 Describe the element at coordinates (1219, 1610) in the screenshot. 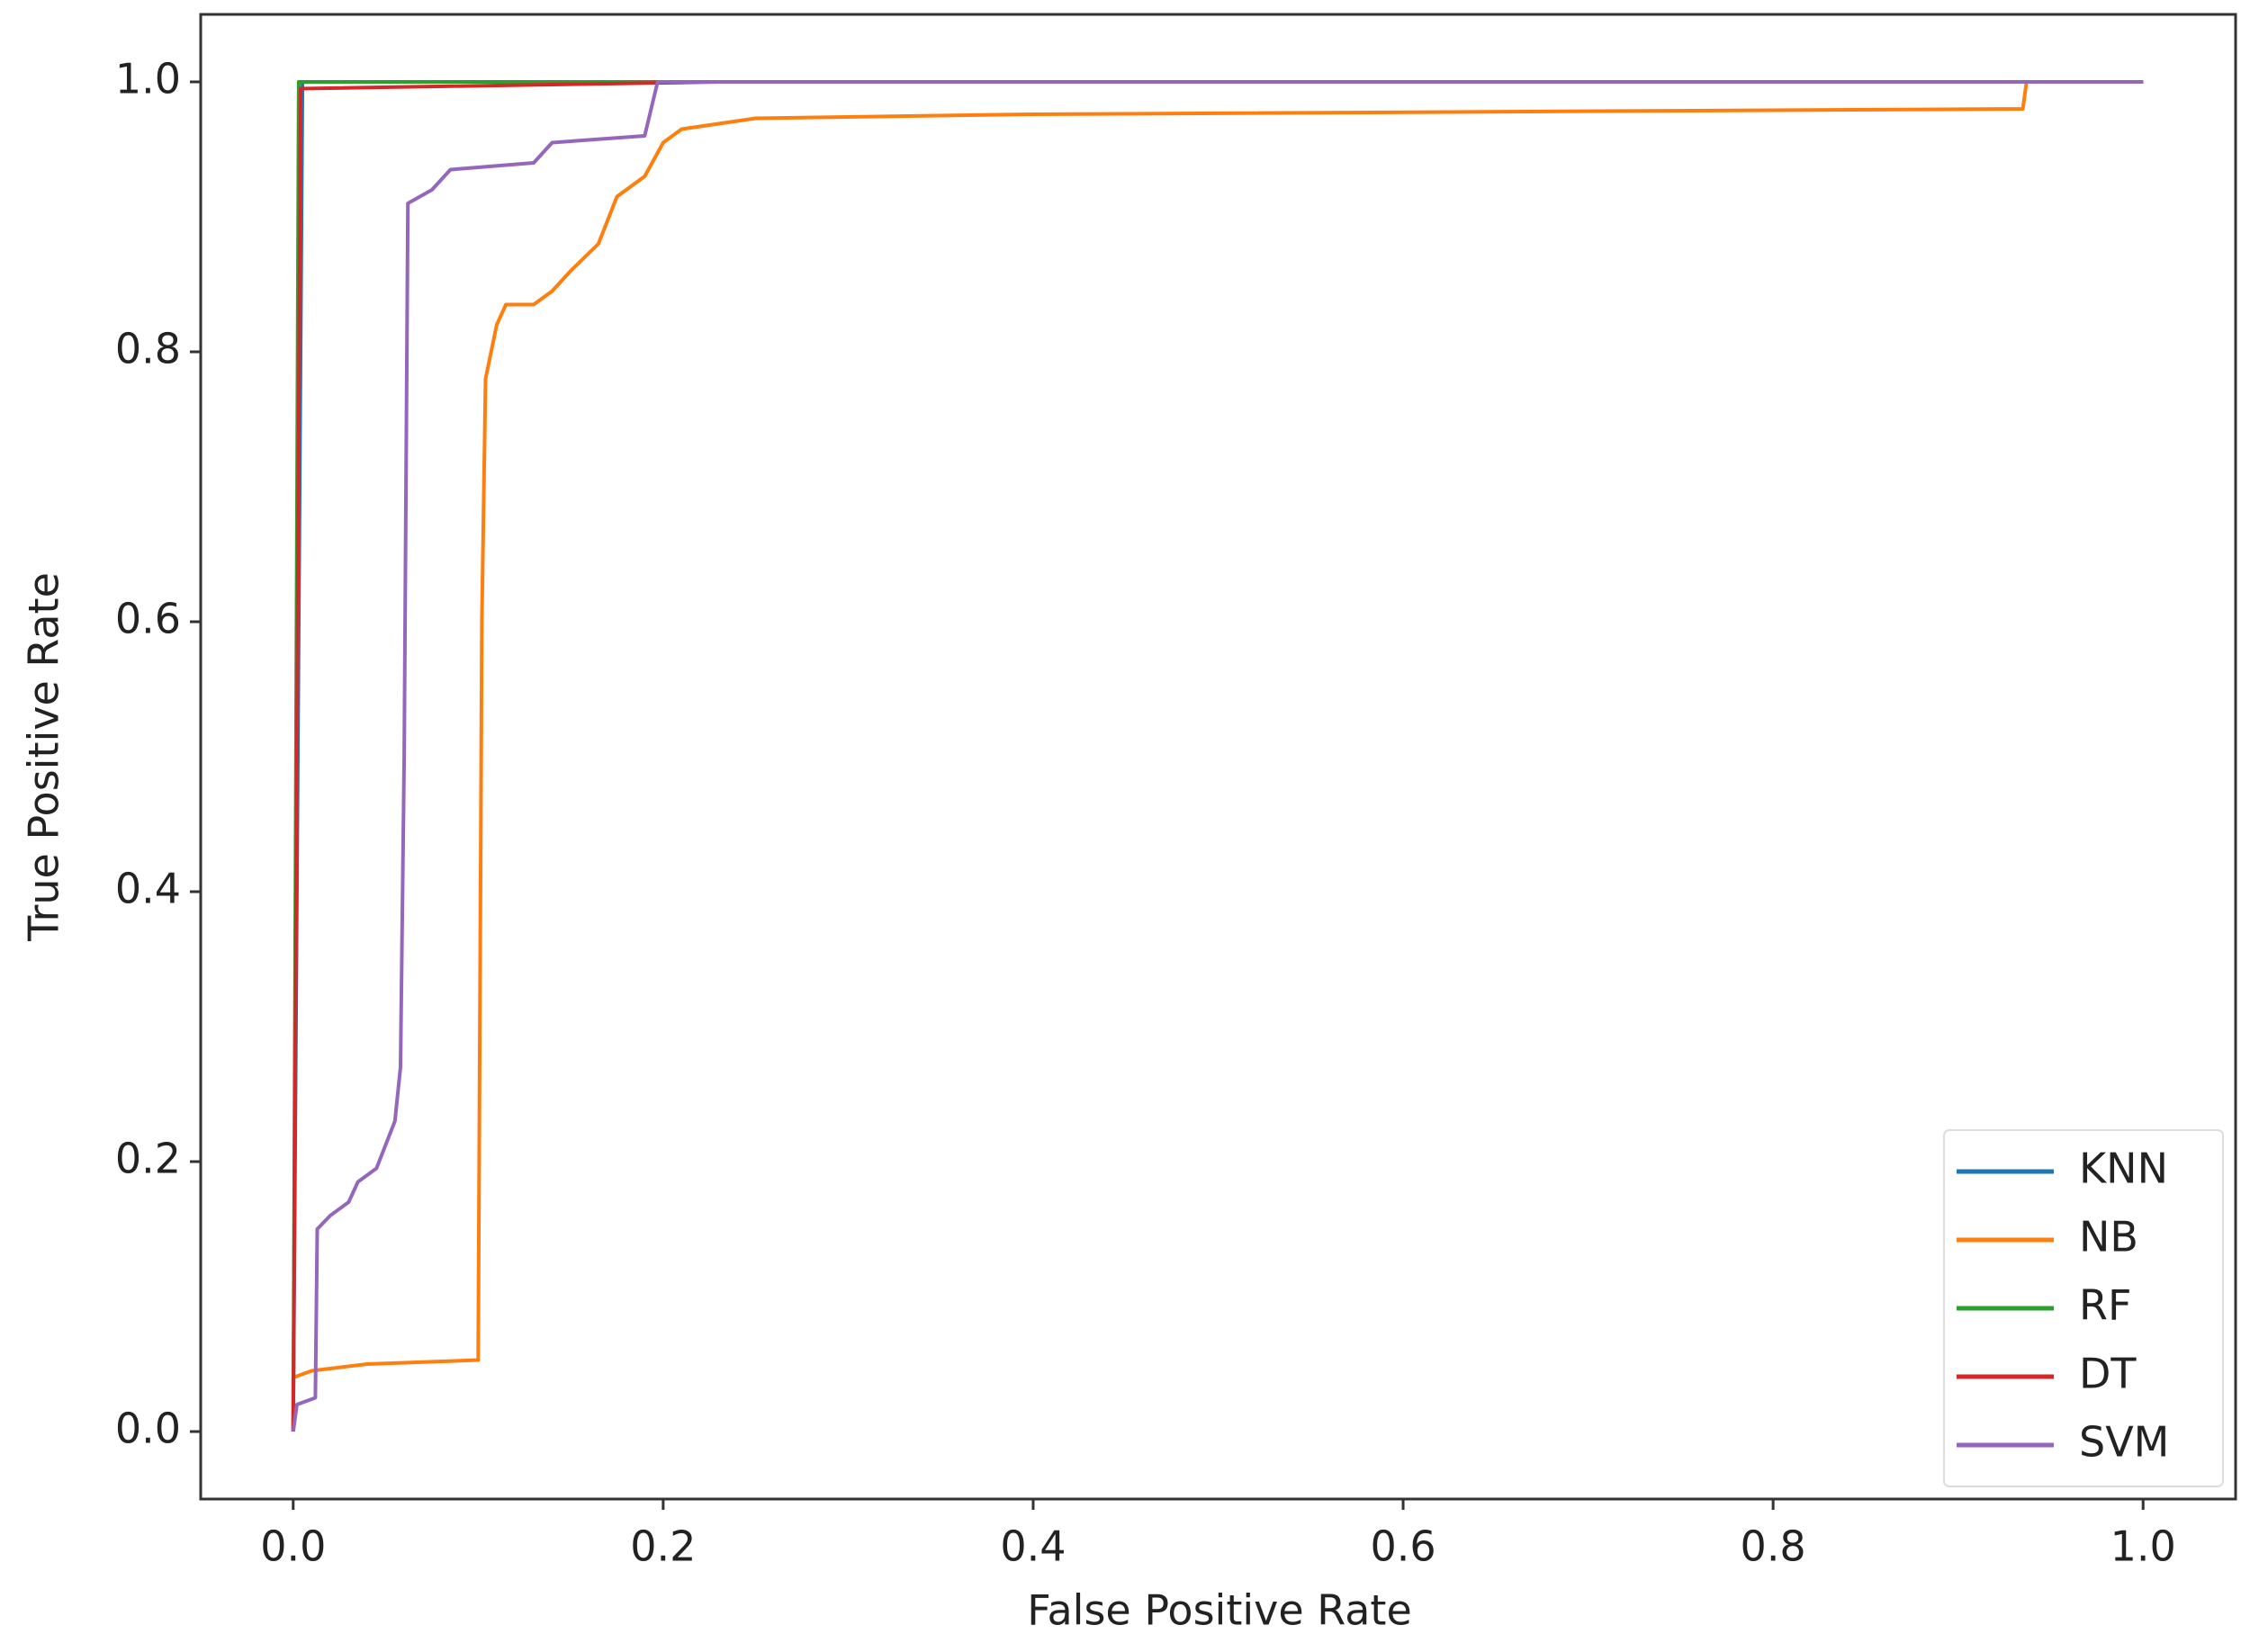

I see `x-axis-label: False Positive Rate` at that location.